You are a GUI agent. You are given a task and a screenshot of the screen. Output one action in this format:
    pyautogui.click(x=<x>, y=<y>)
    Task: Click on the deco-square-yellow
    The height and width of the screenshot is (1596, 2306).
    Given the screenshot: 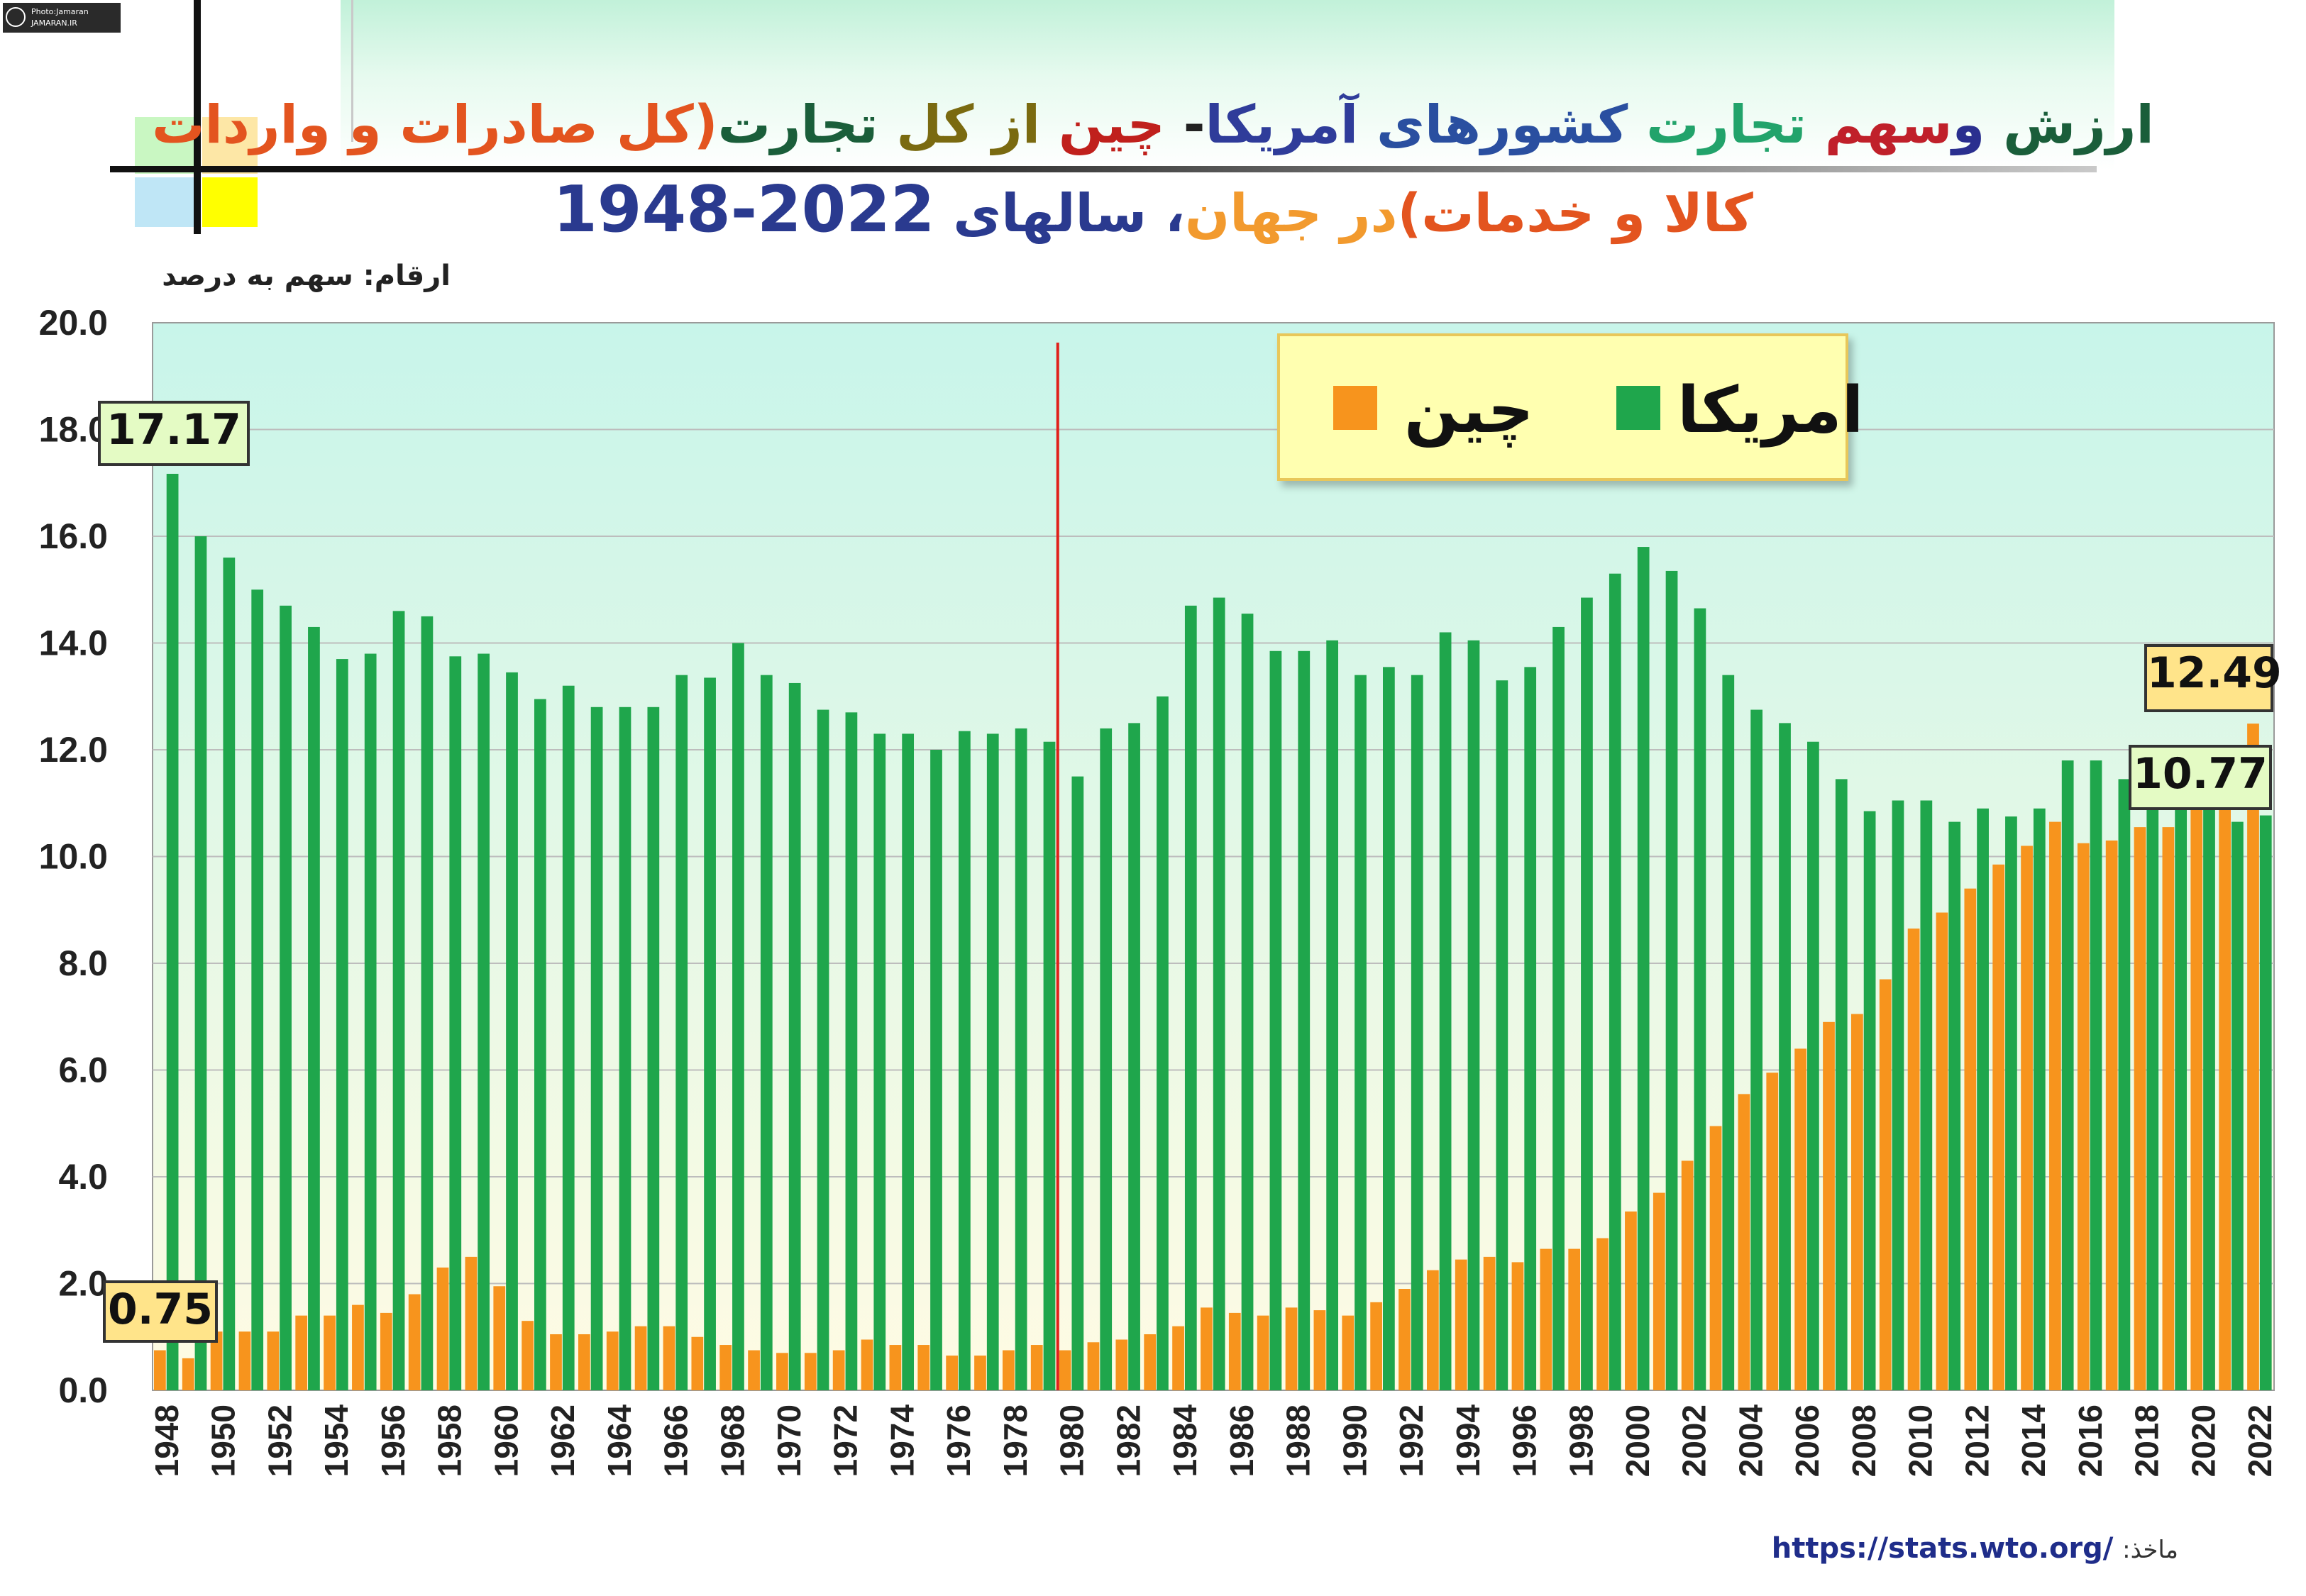 What is the action you would take?
    pyautogui.click(x=230, y=202)
    